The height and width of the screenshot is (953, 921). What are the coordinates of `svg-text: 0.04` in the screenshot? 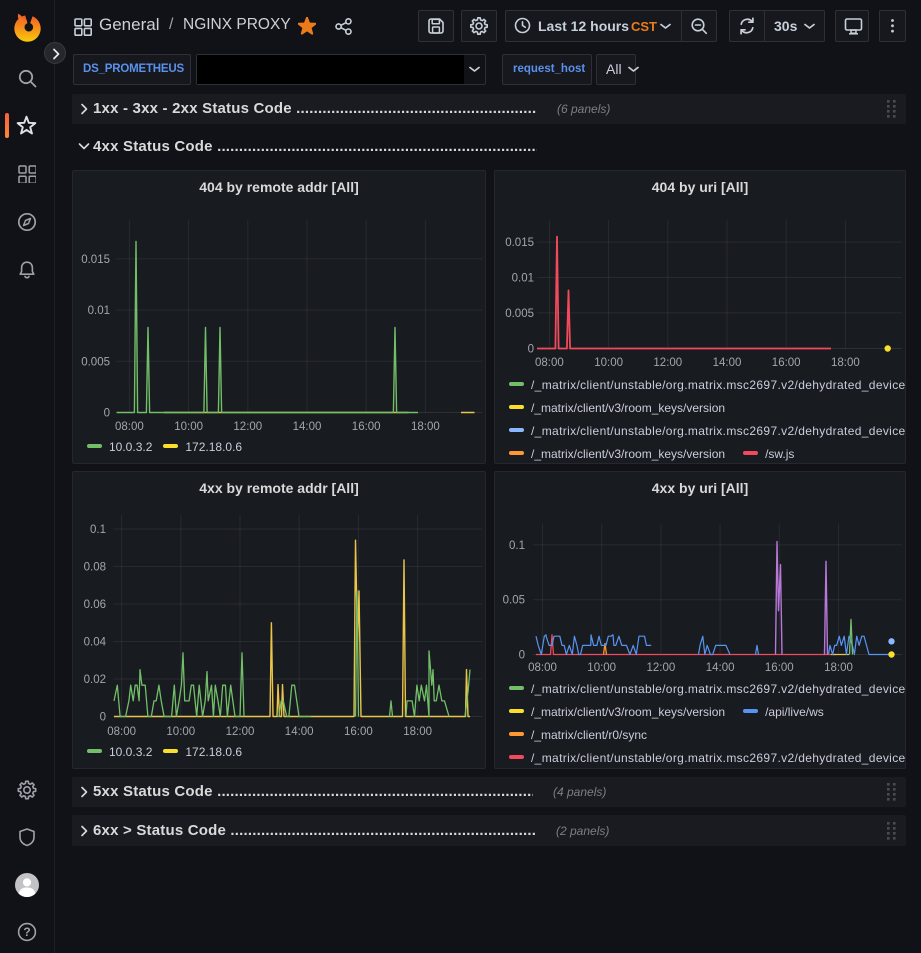 It's located at (95, 643).